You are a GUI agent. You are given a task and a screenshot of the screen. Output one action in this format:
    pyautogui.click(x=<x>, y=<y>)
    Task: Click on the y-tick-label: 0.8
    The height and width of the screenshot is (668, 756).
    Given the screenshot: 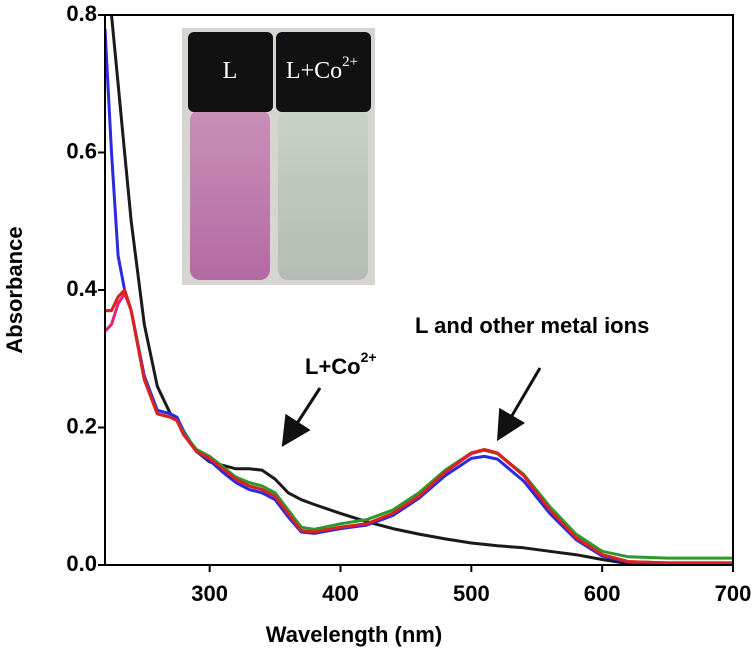 What is the action you would take?
    pyautogui.click(x=81, y=13)
    